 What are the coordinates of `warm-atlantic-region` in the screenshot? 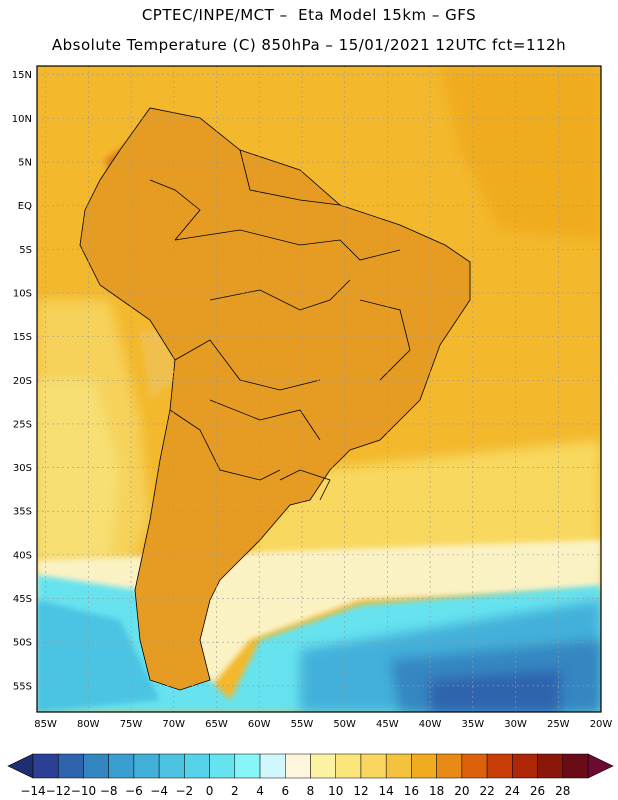 It's located at (520, 153).